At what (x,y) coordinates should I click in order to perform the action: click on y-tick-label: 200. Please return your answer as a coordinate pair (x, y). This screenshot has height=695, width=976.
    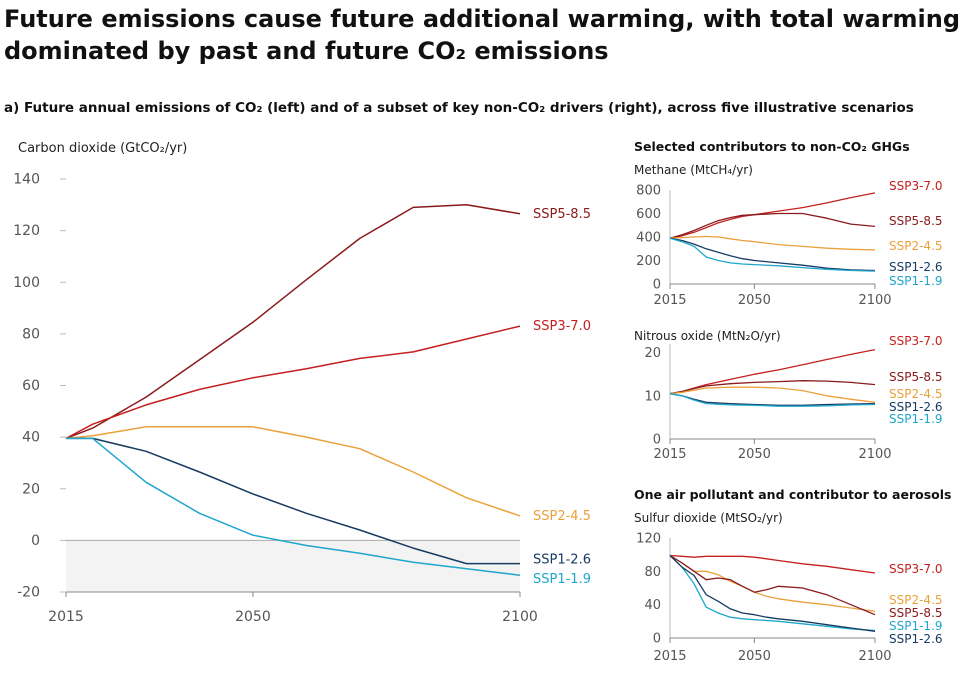
    Looking at the image, I should click on (648, 261).